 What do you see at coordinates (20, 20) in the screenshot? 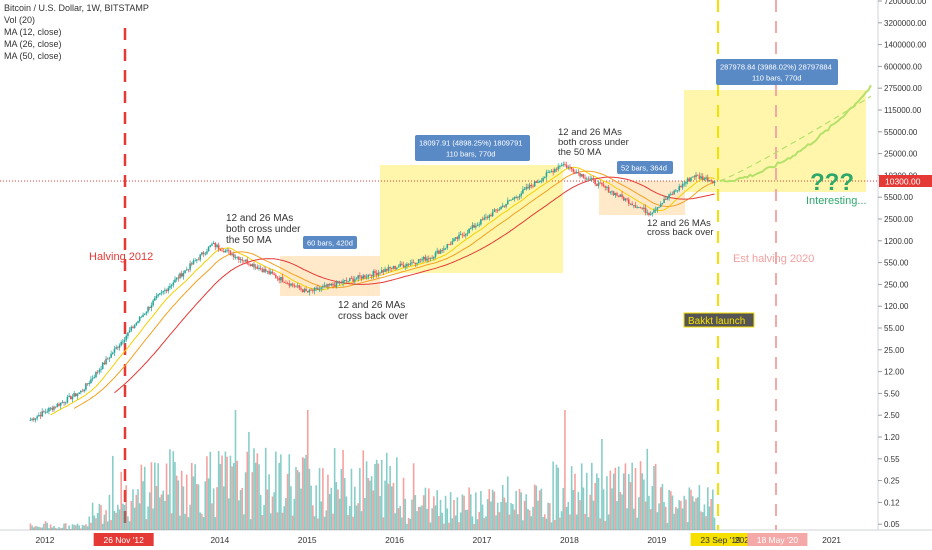
I see `legend-vol: Vol (20)` at bounding box center [20, 20].